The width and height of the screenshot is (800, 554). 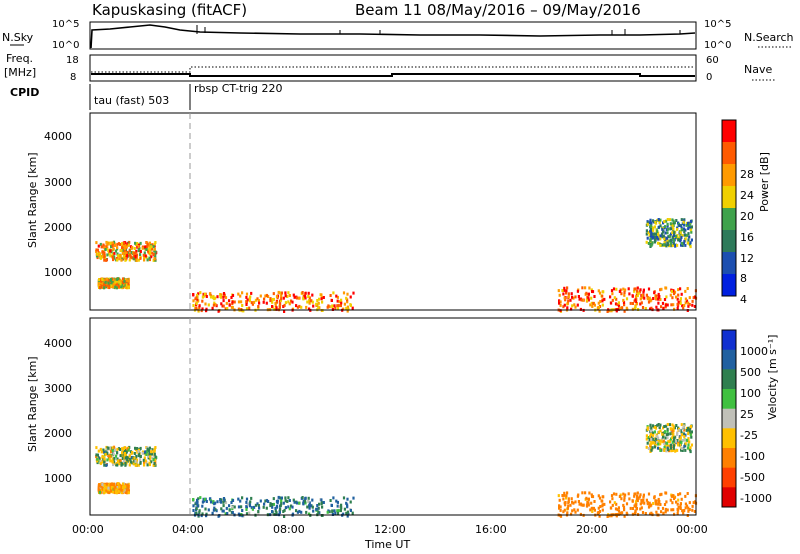 What do you see at coordinates (58, 136) in the screenshot?
I see `power-ytick-4000: 4000` at bounding box center [58, 136].